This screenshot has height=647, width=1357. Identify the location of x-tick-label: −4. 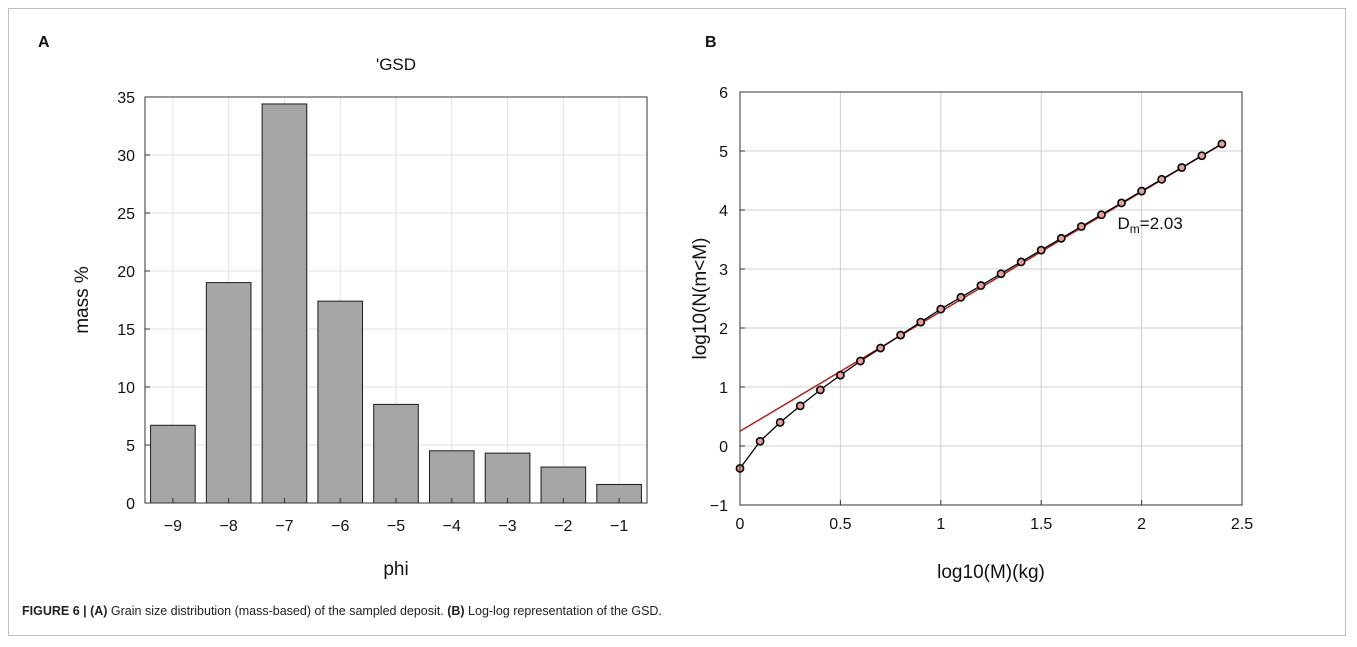
(452, 526).